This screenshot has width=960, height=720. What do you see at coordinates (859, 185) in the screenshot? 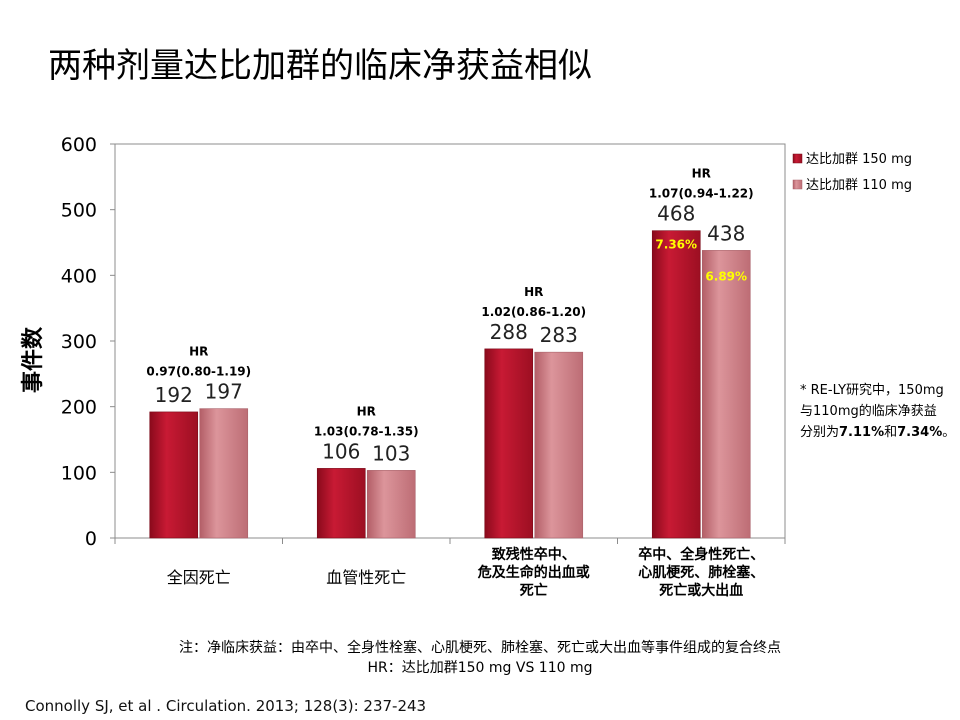
I see `legend-label: 达比加群 110 mg` at bounding box center [859, 185].